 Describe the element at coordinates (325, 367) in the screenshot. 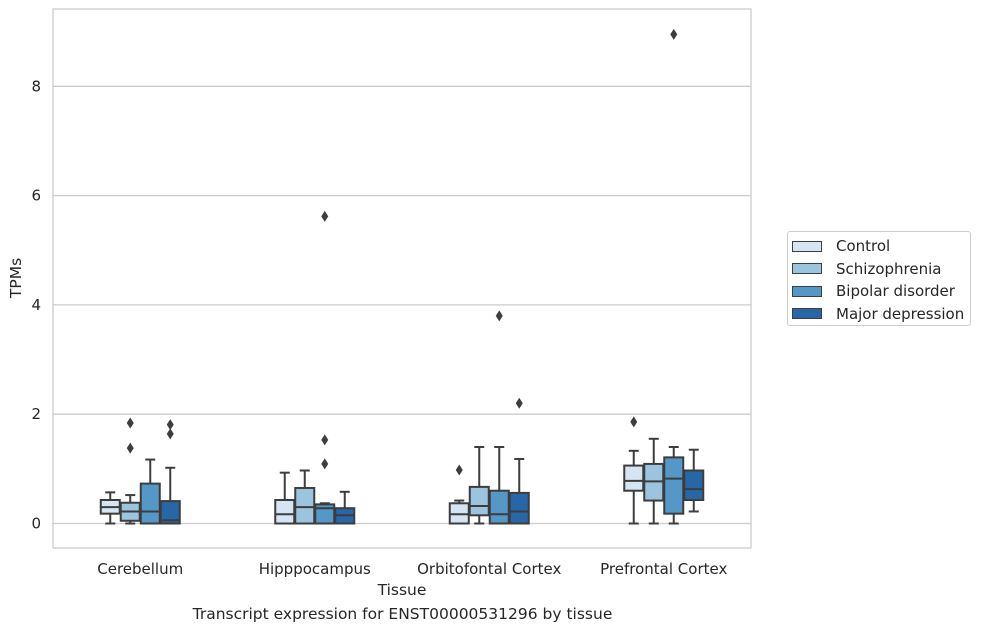

I see `box-bipolar-disorder` at that location.